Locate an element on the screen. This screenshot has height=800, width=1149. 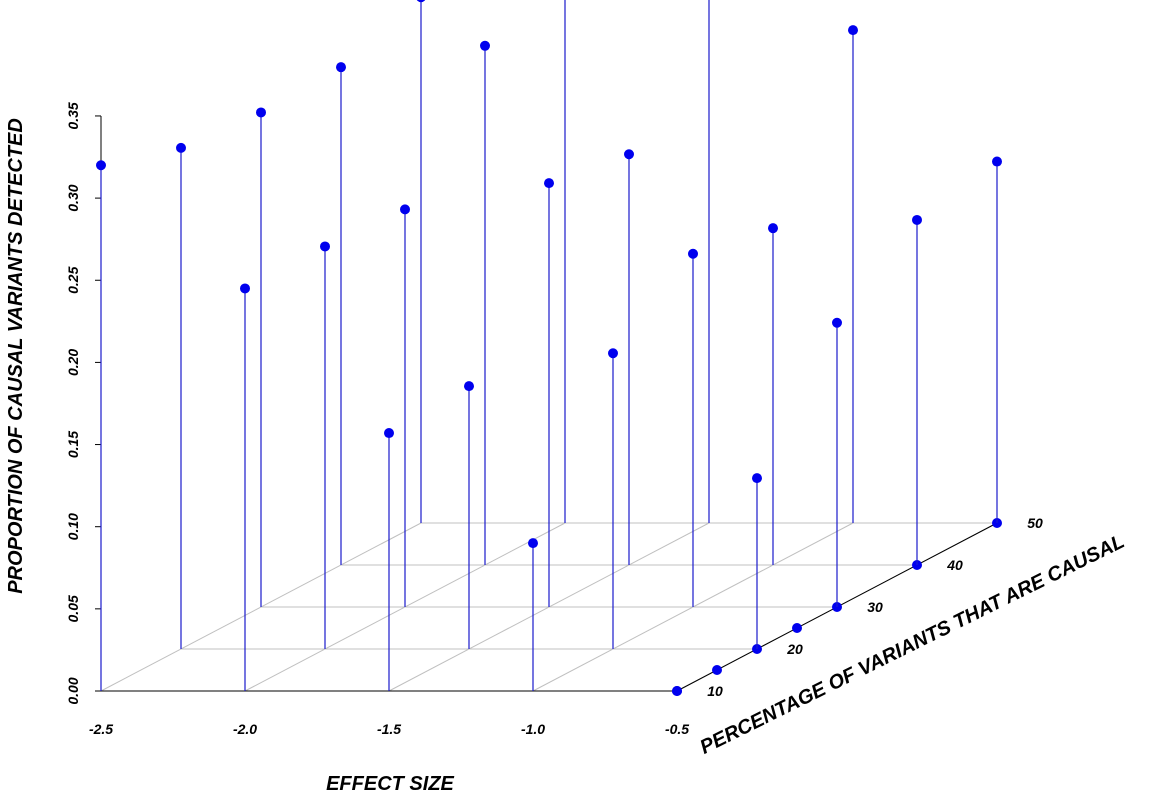
z-tick-label: 0.05 is located at coordinates (73, 608).